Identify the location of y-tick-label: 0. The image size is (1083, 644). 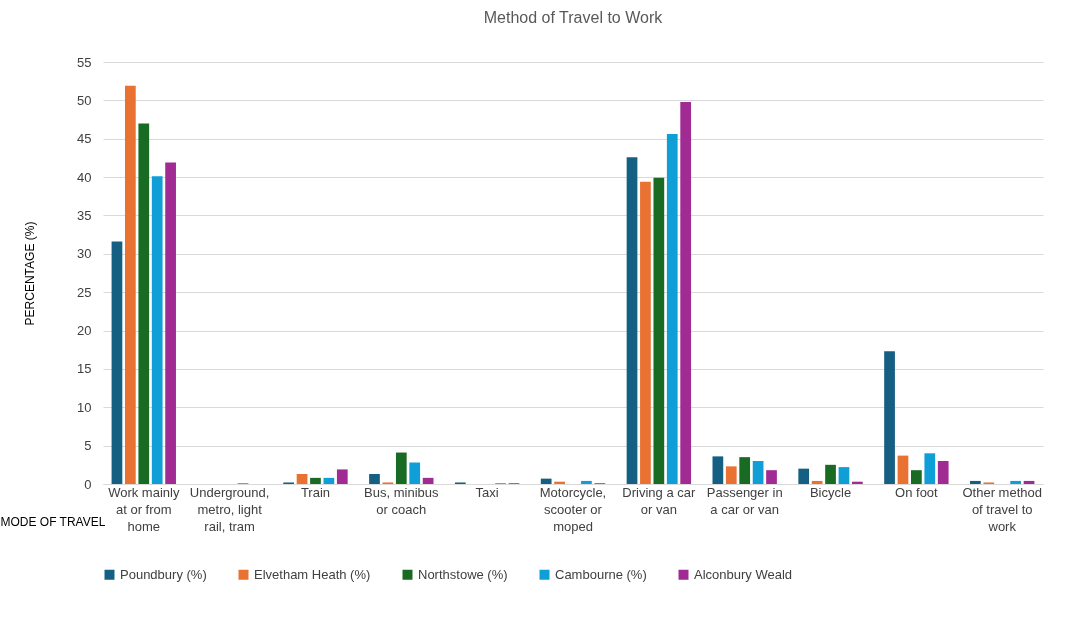
(88, 484).